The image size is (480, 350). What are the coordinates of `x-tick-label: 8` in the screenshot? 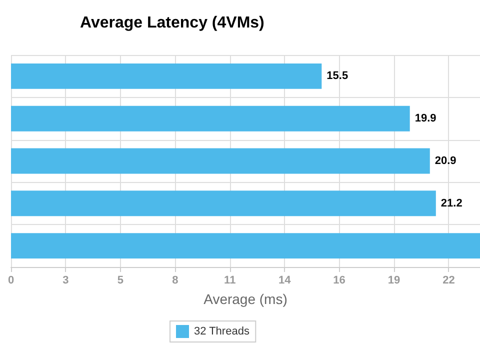 It's located at (175, 280).